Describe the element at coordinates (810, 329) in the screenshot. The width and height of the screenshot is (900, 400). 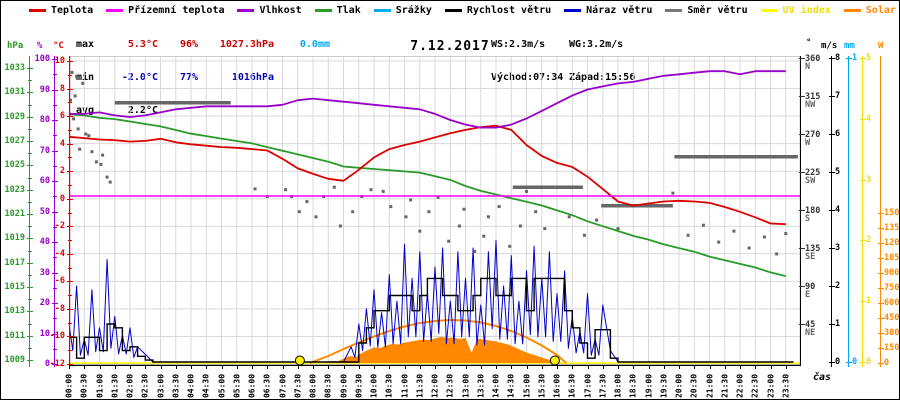
I see `wind-direction-axis-label: 45 NE` at that location.